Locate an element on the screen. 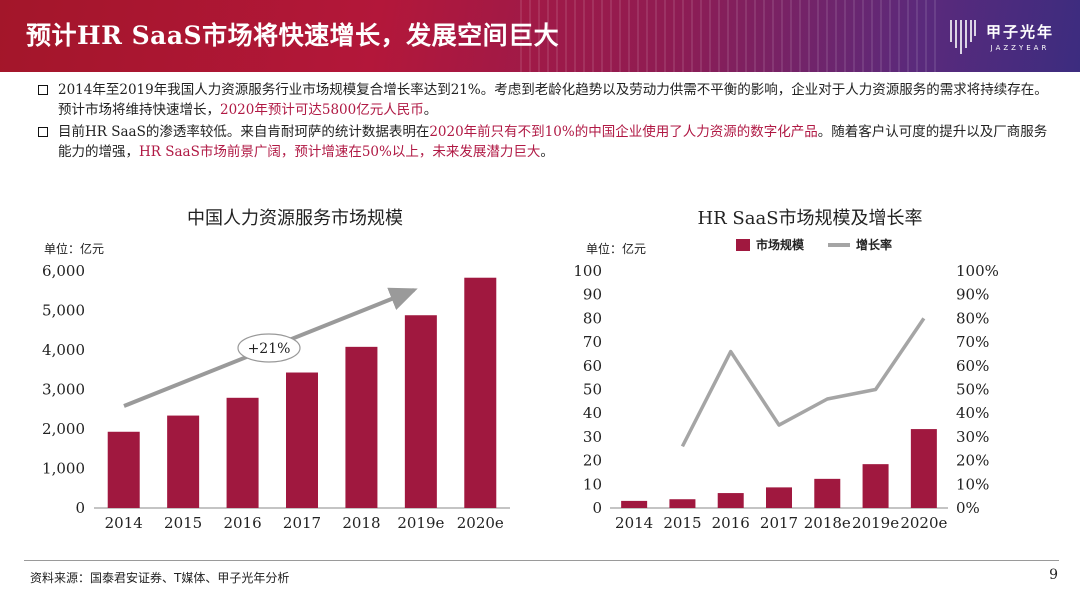  page-number: 9 is located at coordinates (1053, 575).